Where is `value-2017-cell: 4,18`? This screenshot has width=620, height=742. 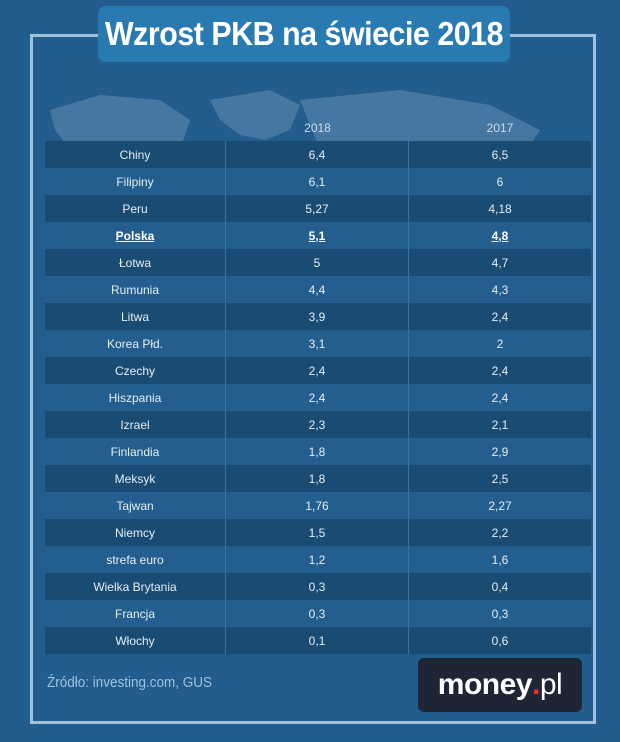
value-2017-cell: 4,18 is located at coordinates (500, 208).